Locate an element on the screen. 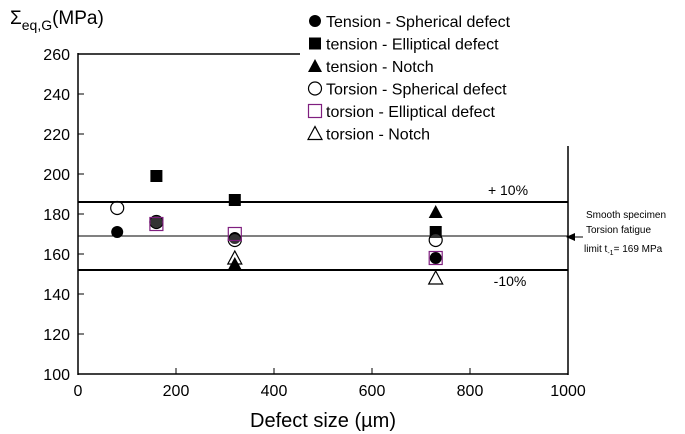 The width and height of the screenshot is (685, 434). y-tick-label: 200 is located at coordinates (56, 175).